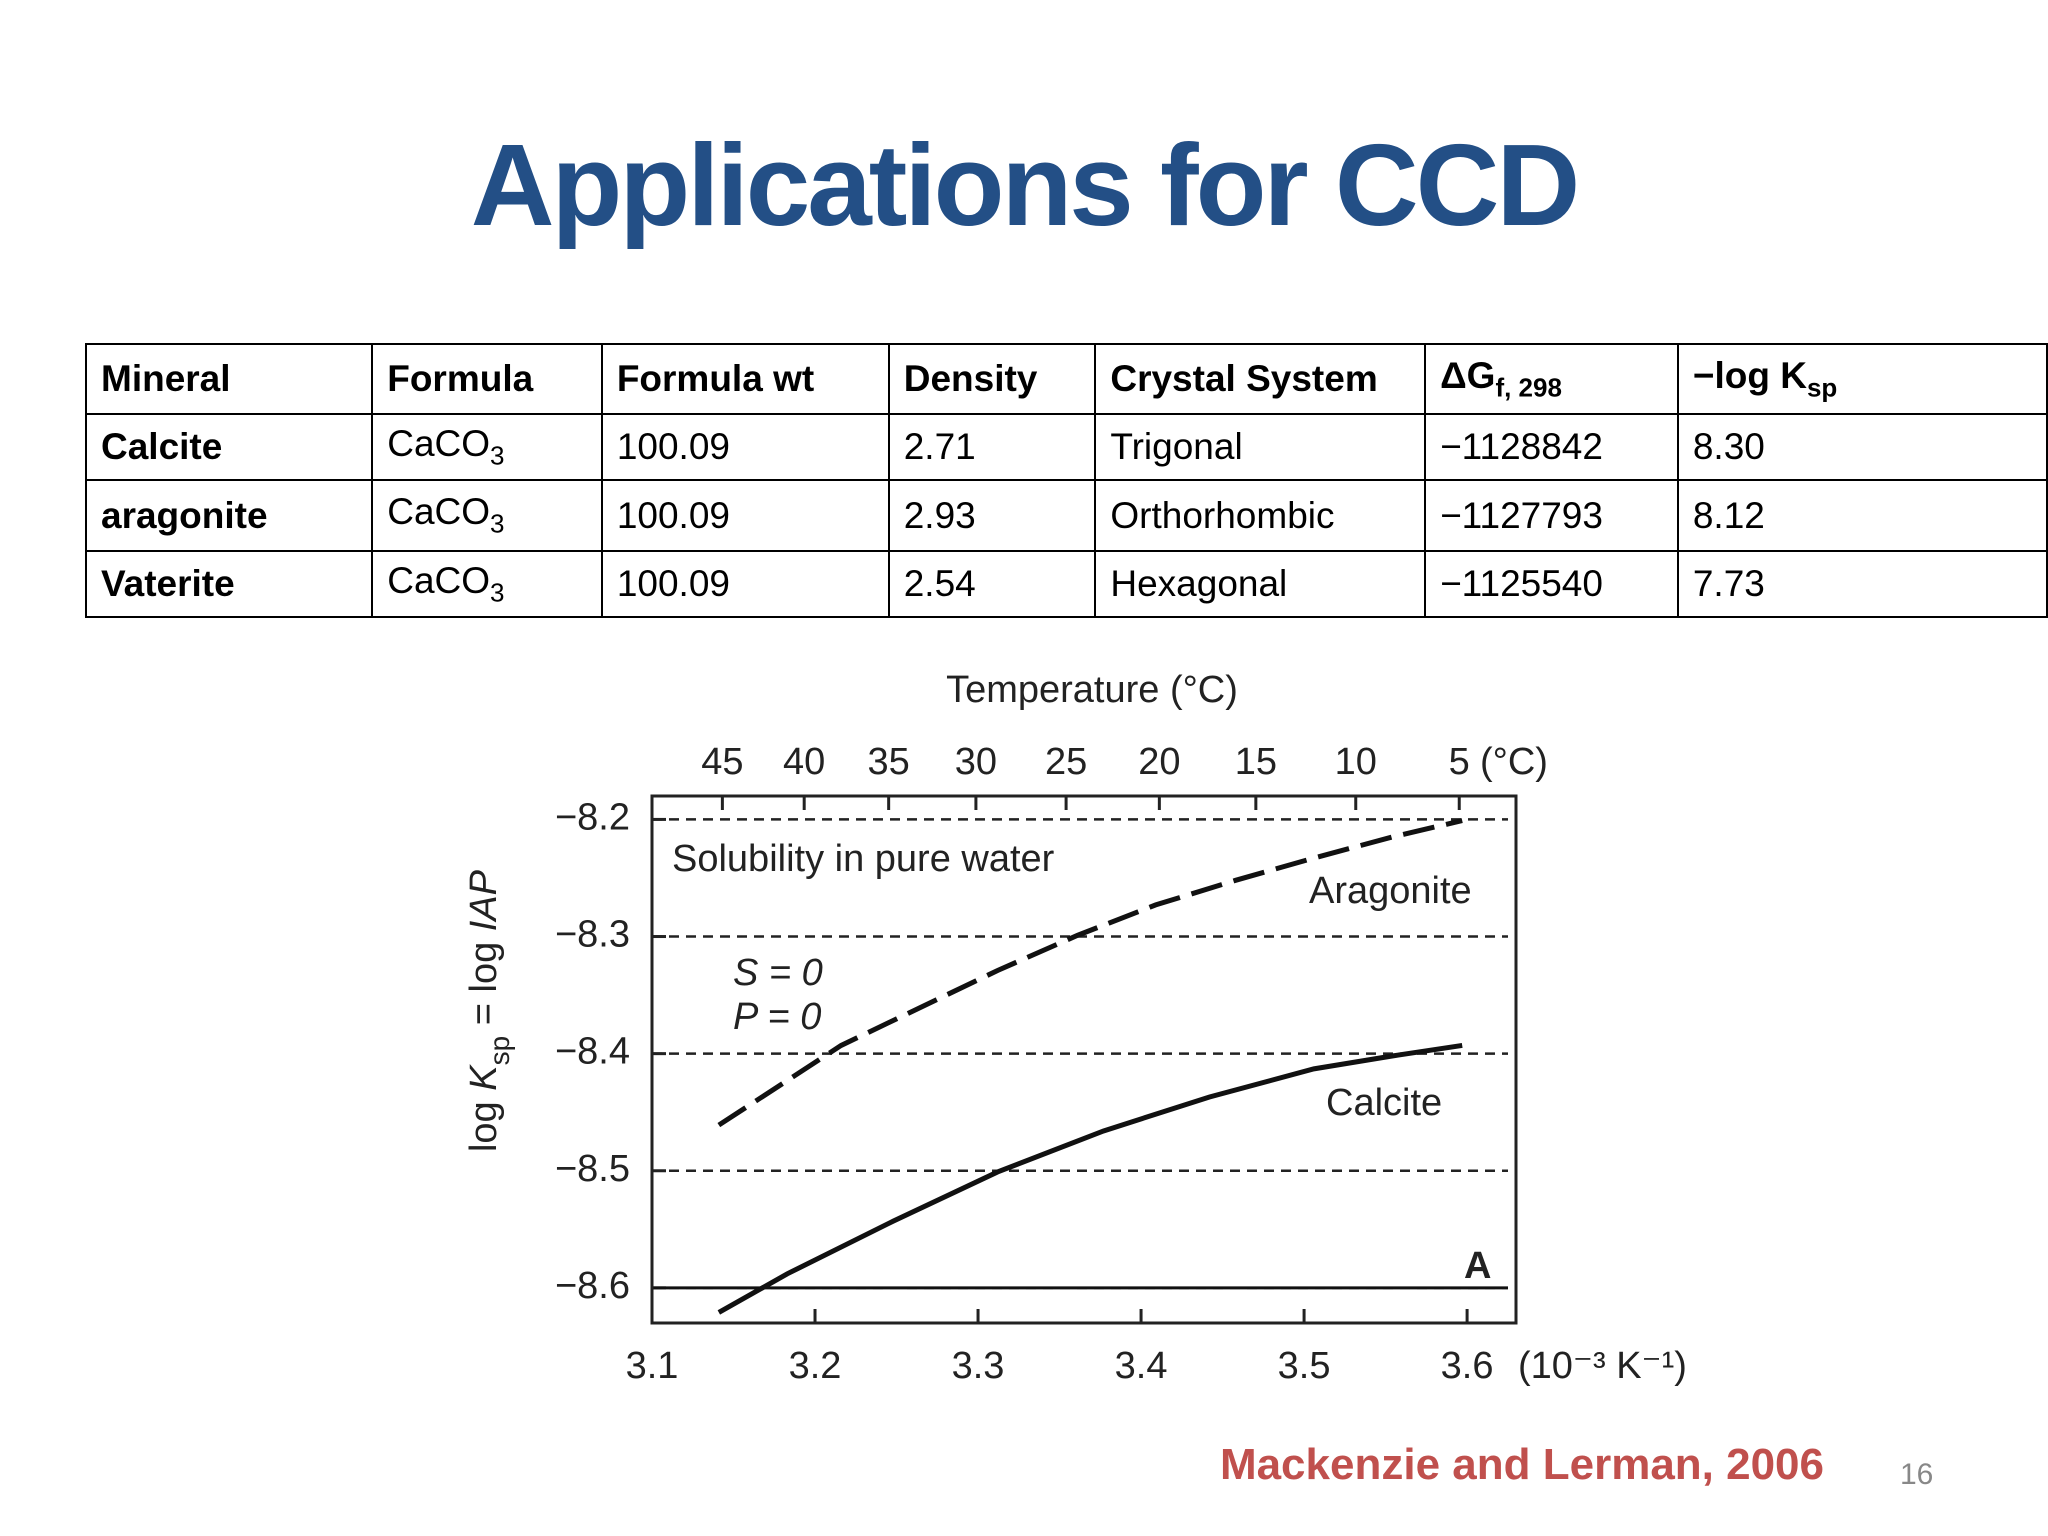 This screenshot has height=1536, width=2048. What do you see at coordinates (1390, 891) in the screenshot?
I see `series-label: Aragonite` at bounding box center [1390, 891].